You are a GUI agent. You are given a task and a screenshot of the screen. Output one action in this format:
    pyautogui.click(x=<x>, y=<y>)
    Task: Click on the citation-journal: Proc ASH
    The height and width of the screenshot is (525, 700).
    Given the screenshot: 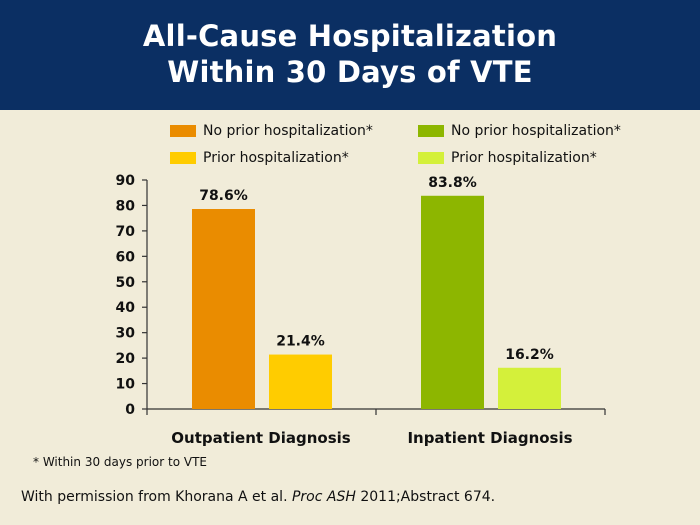 What is the action you would take?
    pyautogui.click(x=323, y=497)
    